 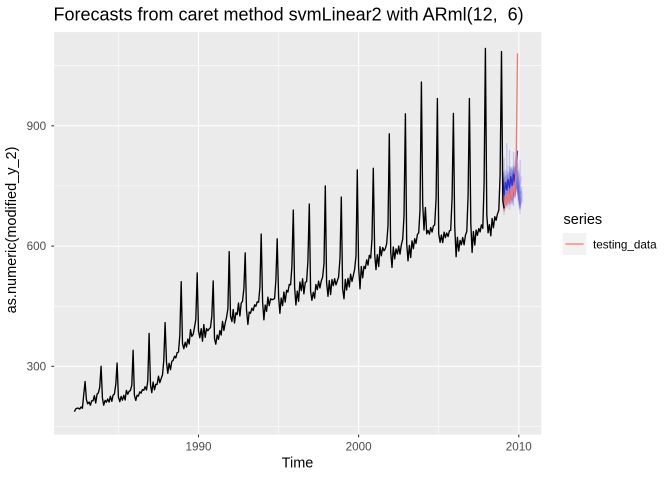 What do you see at coordinates (37, 366) in the screenshot?
I see `svg-text: 300` at bounding box center [37, 366].